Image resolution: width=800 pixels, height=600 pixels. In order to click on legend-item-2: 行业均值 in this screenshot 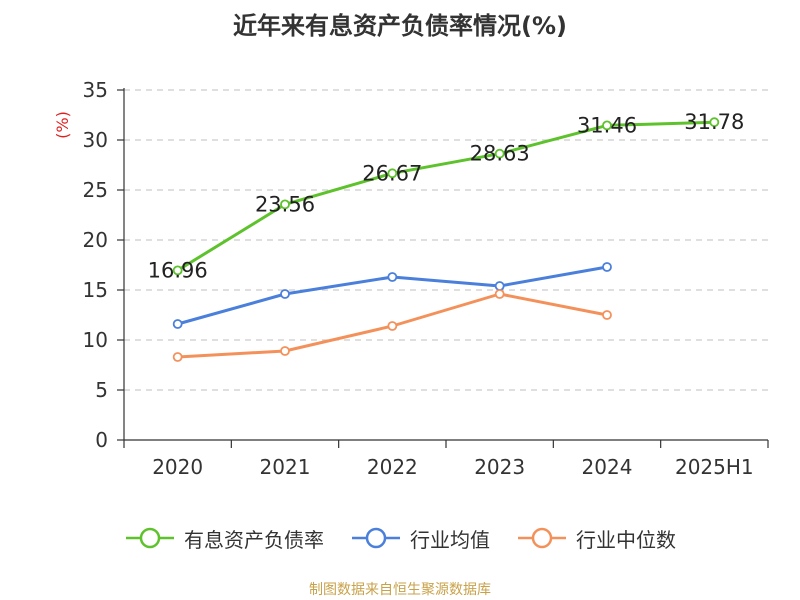, I will do `click(420, 538)`.